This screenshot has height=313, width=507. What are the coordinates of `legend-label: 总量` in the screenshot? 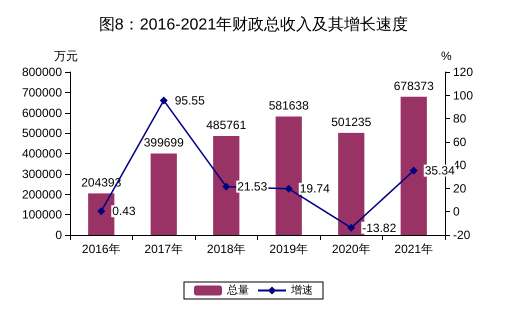 It's located at (237, 290).